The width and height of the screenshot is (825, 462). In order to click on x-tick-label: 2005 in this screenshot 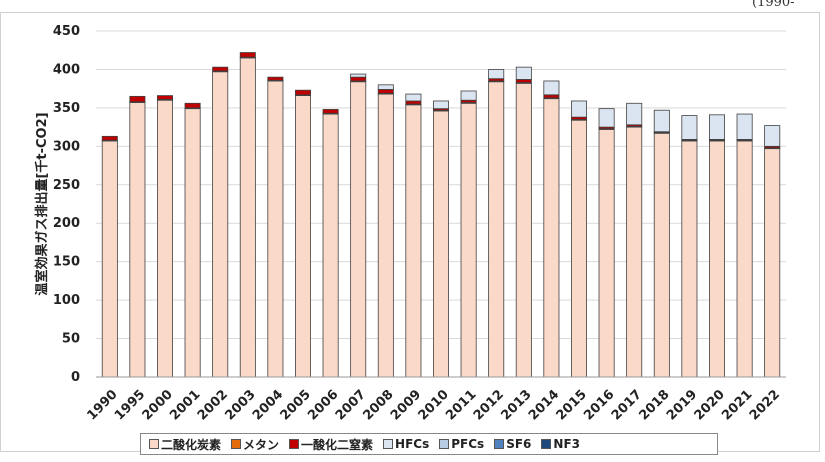, I will do `click(296, 405)`.